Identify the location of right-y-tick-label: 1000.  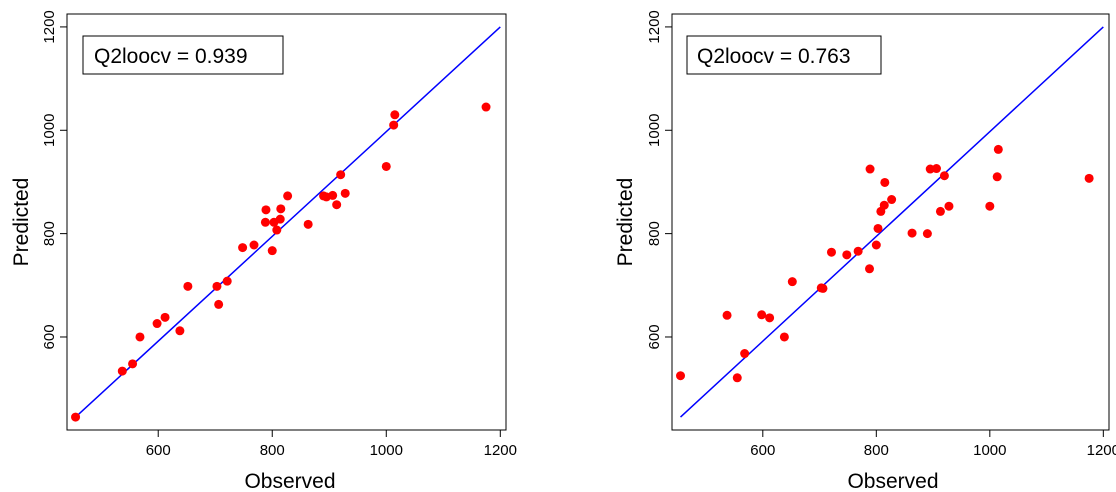
(654, 130).